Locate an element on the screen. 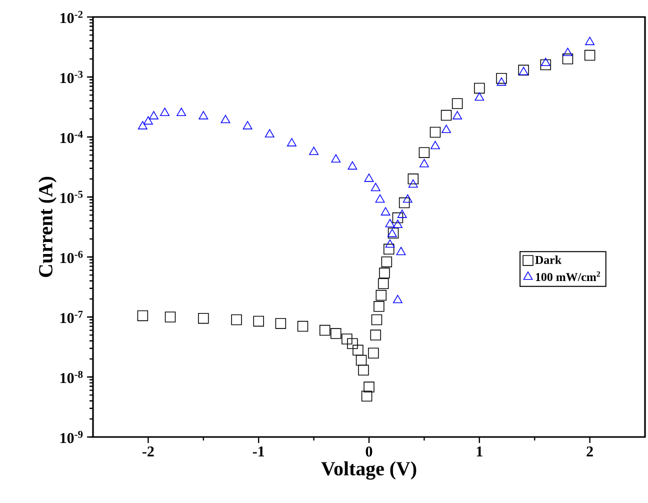  y-tick-label: 10$^{-6}$ is located at coordinates (71, 257).